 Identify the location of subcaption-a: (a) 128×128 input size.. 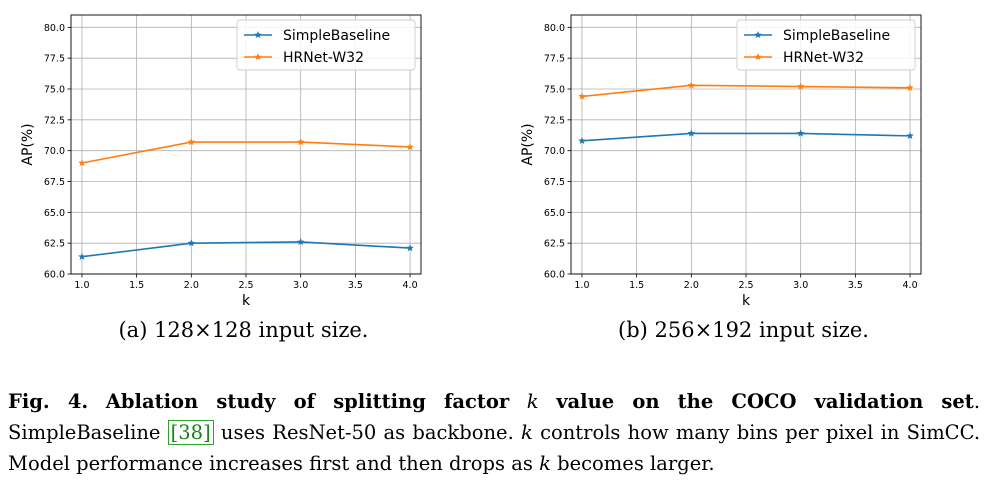
(243, 330).